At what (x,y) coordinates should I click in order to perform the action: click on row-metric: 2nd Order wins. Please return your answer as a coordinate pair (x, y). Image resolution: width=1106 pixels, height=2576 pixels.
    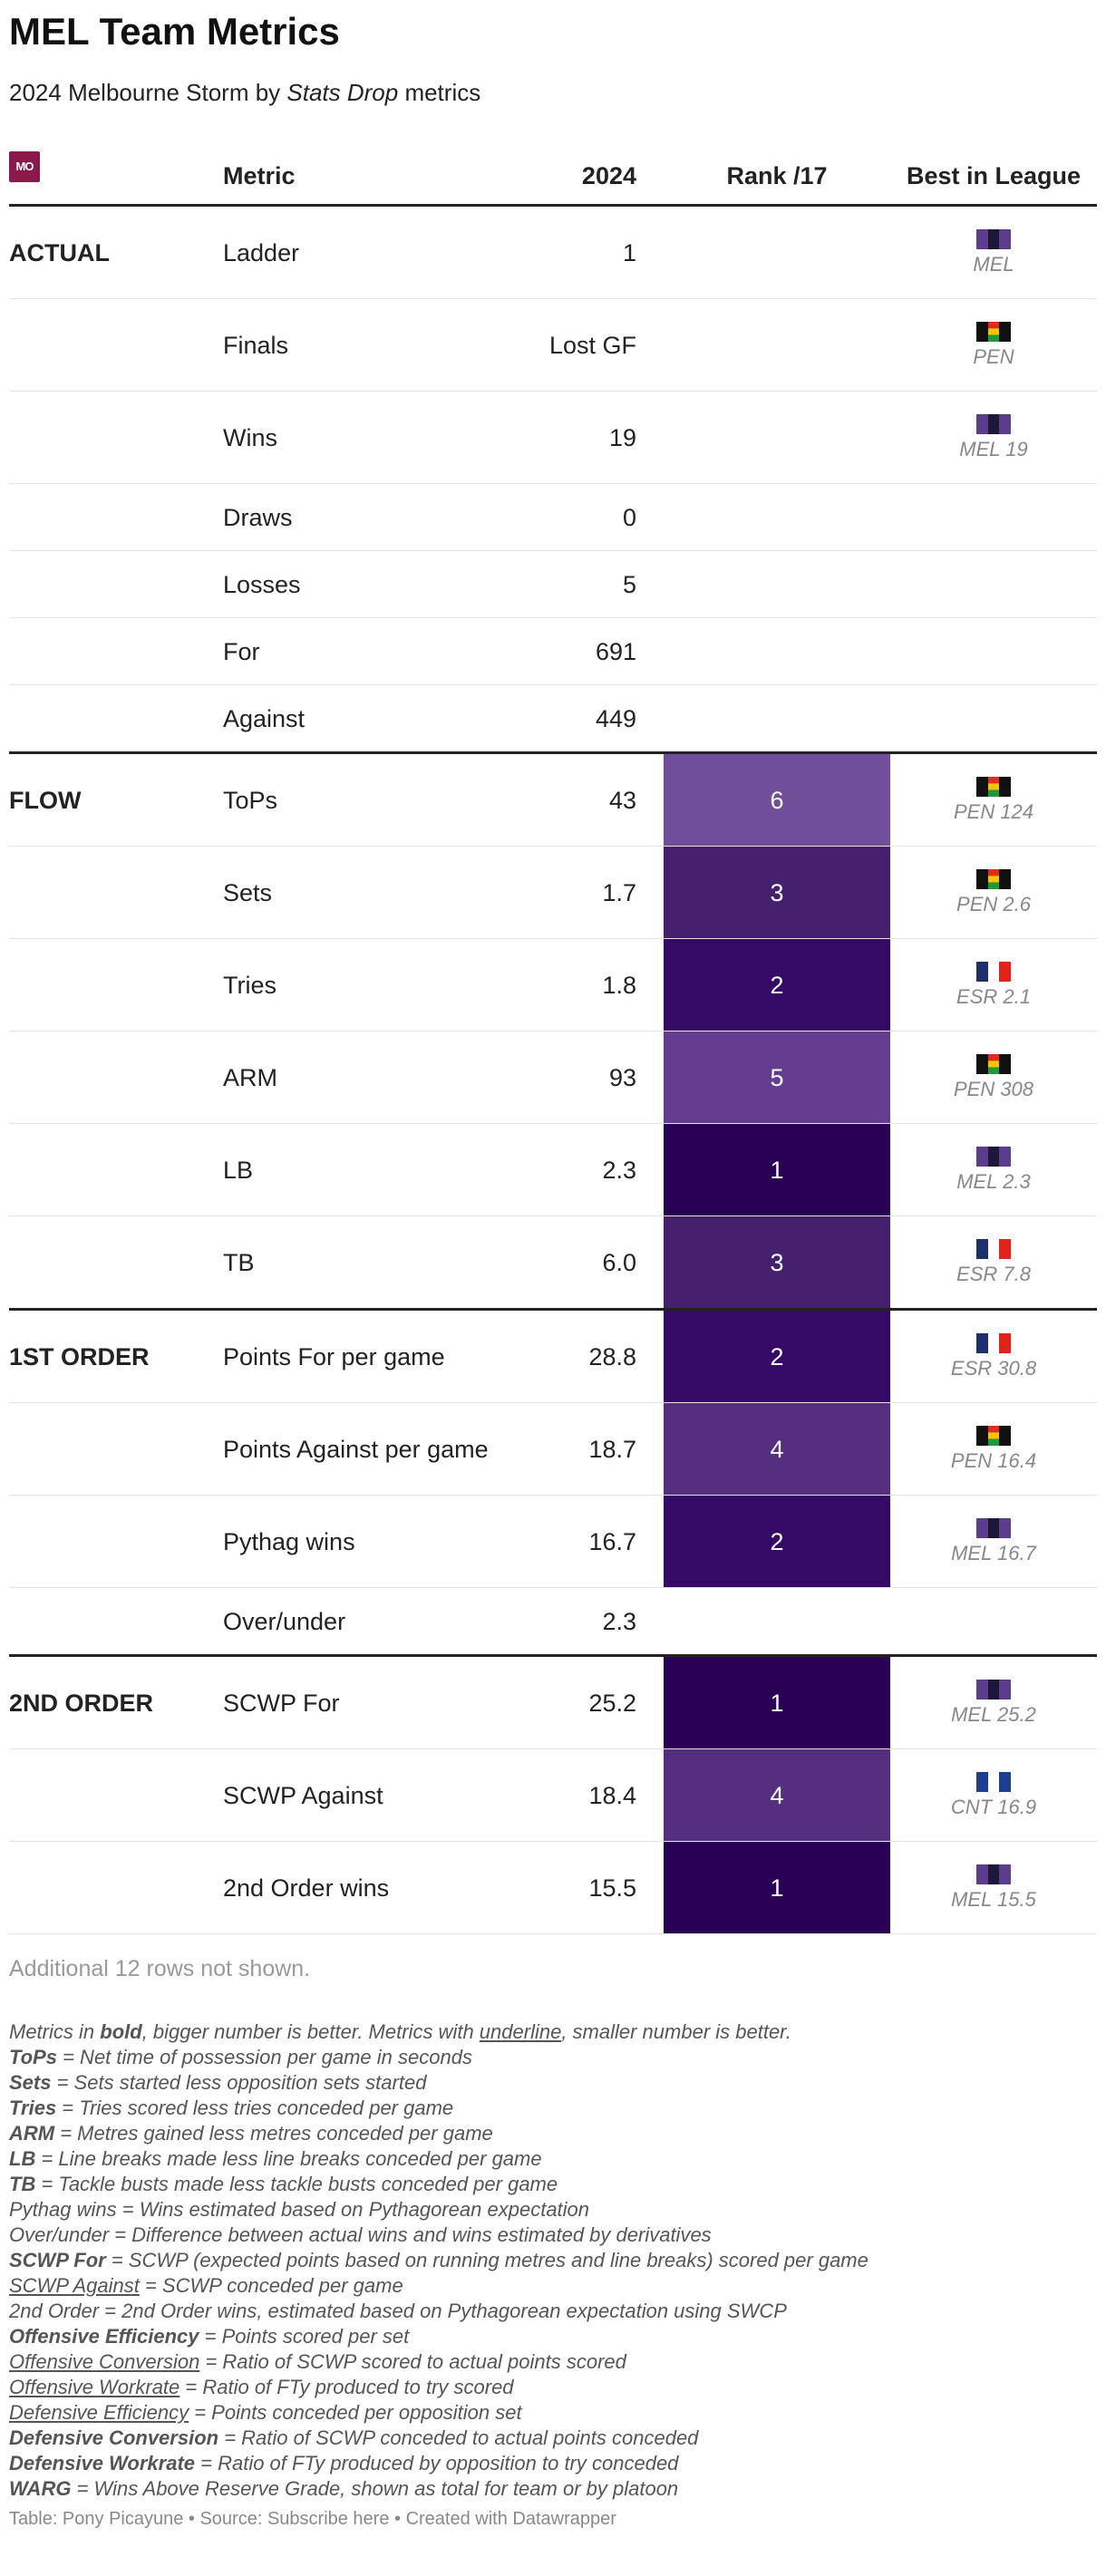
    Looking at the image, I should click on (362, 1887).